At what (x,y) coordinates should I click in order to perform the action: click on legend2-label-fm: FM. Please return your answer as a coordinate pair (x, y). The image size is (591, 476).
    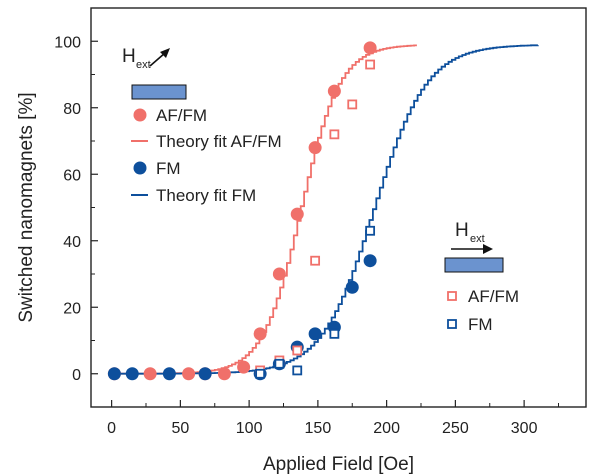
    Looking at the image, I should click on (480, 324).